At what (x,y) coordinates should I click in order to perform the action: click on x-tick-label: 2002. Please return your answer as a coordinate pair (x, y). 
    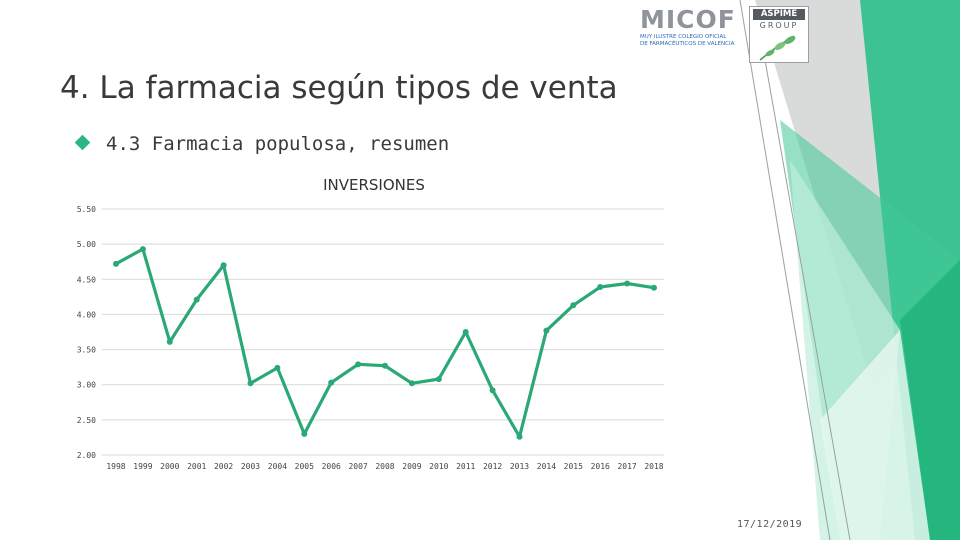
    Looking at the image, I should click on (223, 466).